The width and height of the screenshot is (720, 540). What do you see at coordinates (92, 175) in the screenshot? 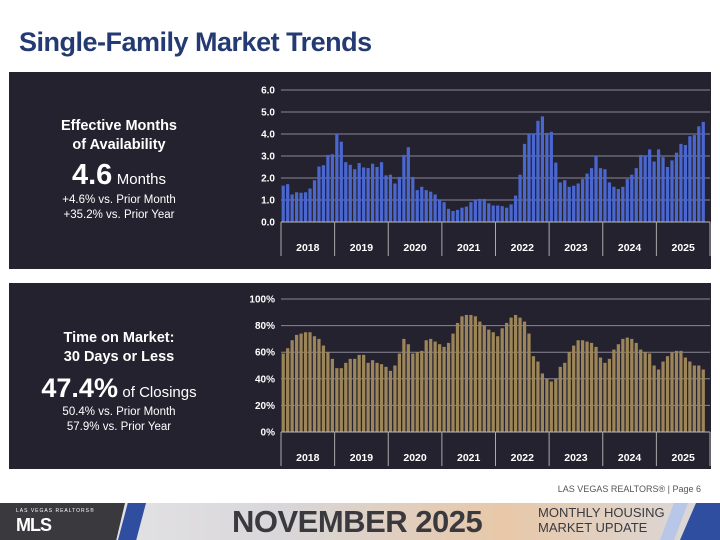
I see `big-value: 4.6` at bounding box center [92, 175].